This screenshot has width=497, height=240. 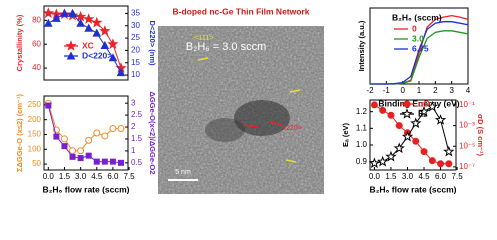 I want to click on y2-tick-label: 1, so click(x=133, y=150).